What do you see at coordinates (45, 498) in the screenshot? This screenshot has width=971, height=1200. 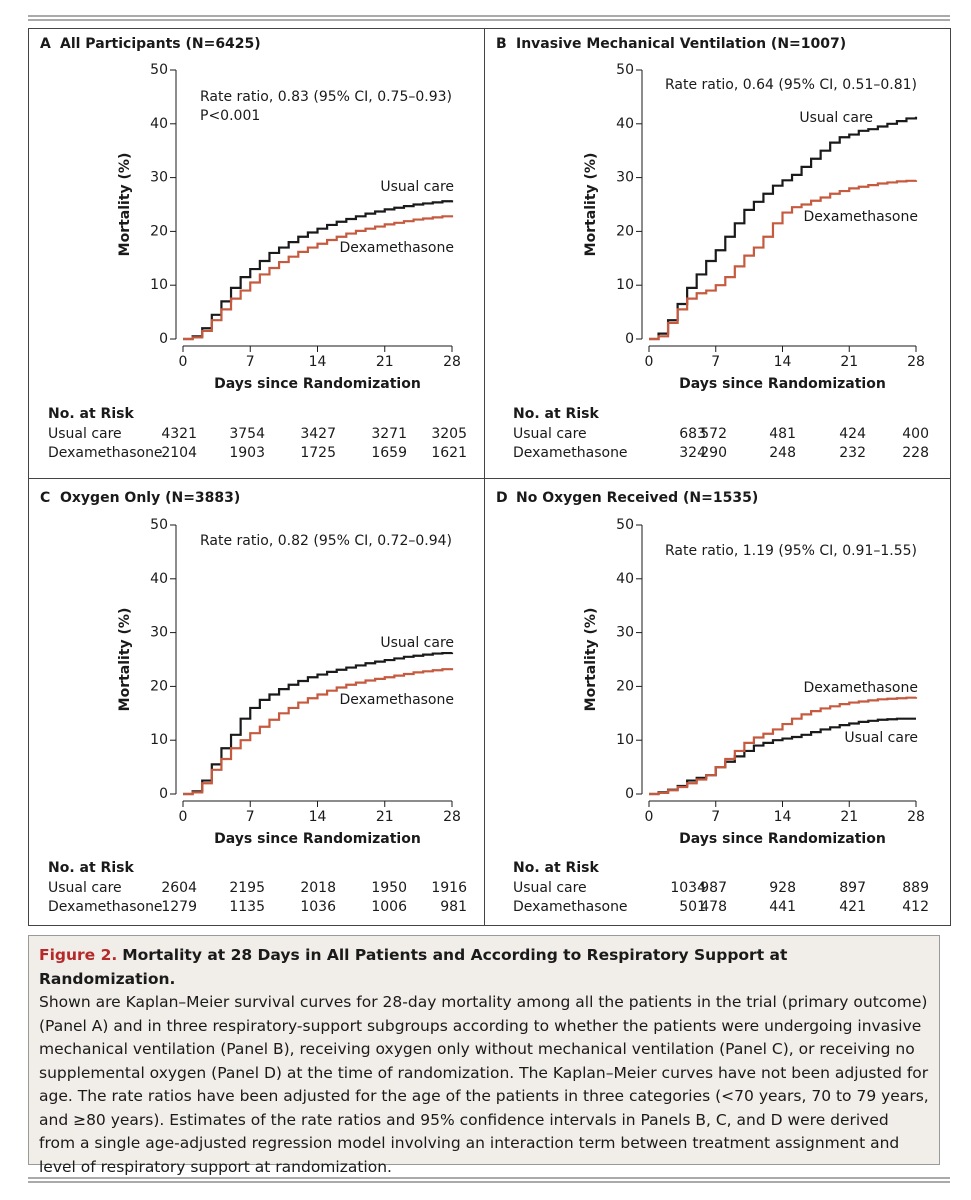 I see `panel-label: C` at bounding box center [45, 498].